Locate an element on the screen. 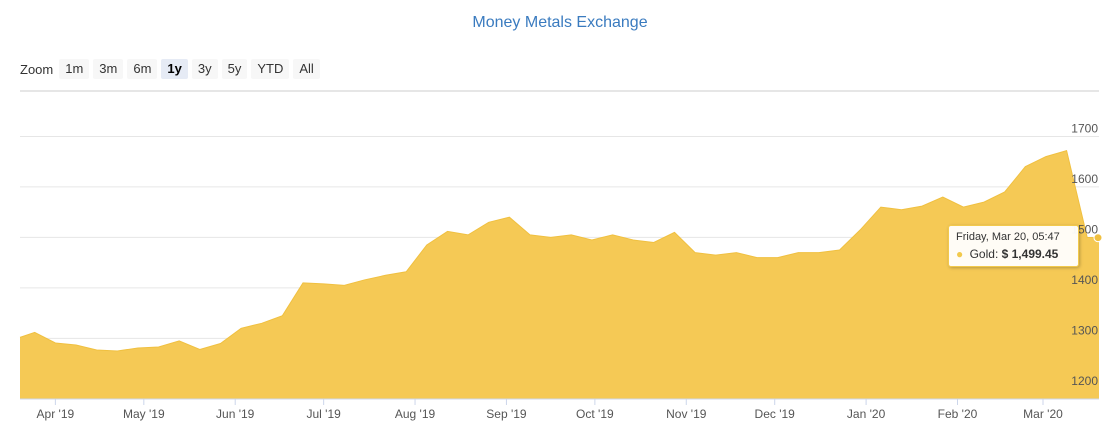  x-tick-label: Nov '19 is located at coordinates (686, 414).